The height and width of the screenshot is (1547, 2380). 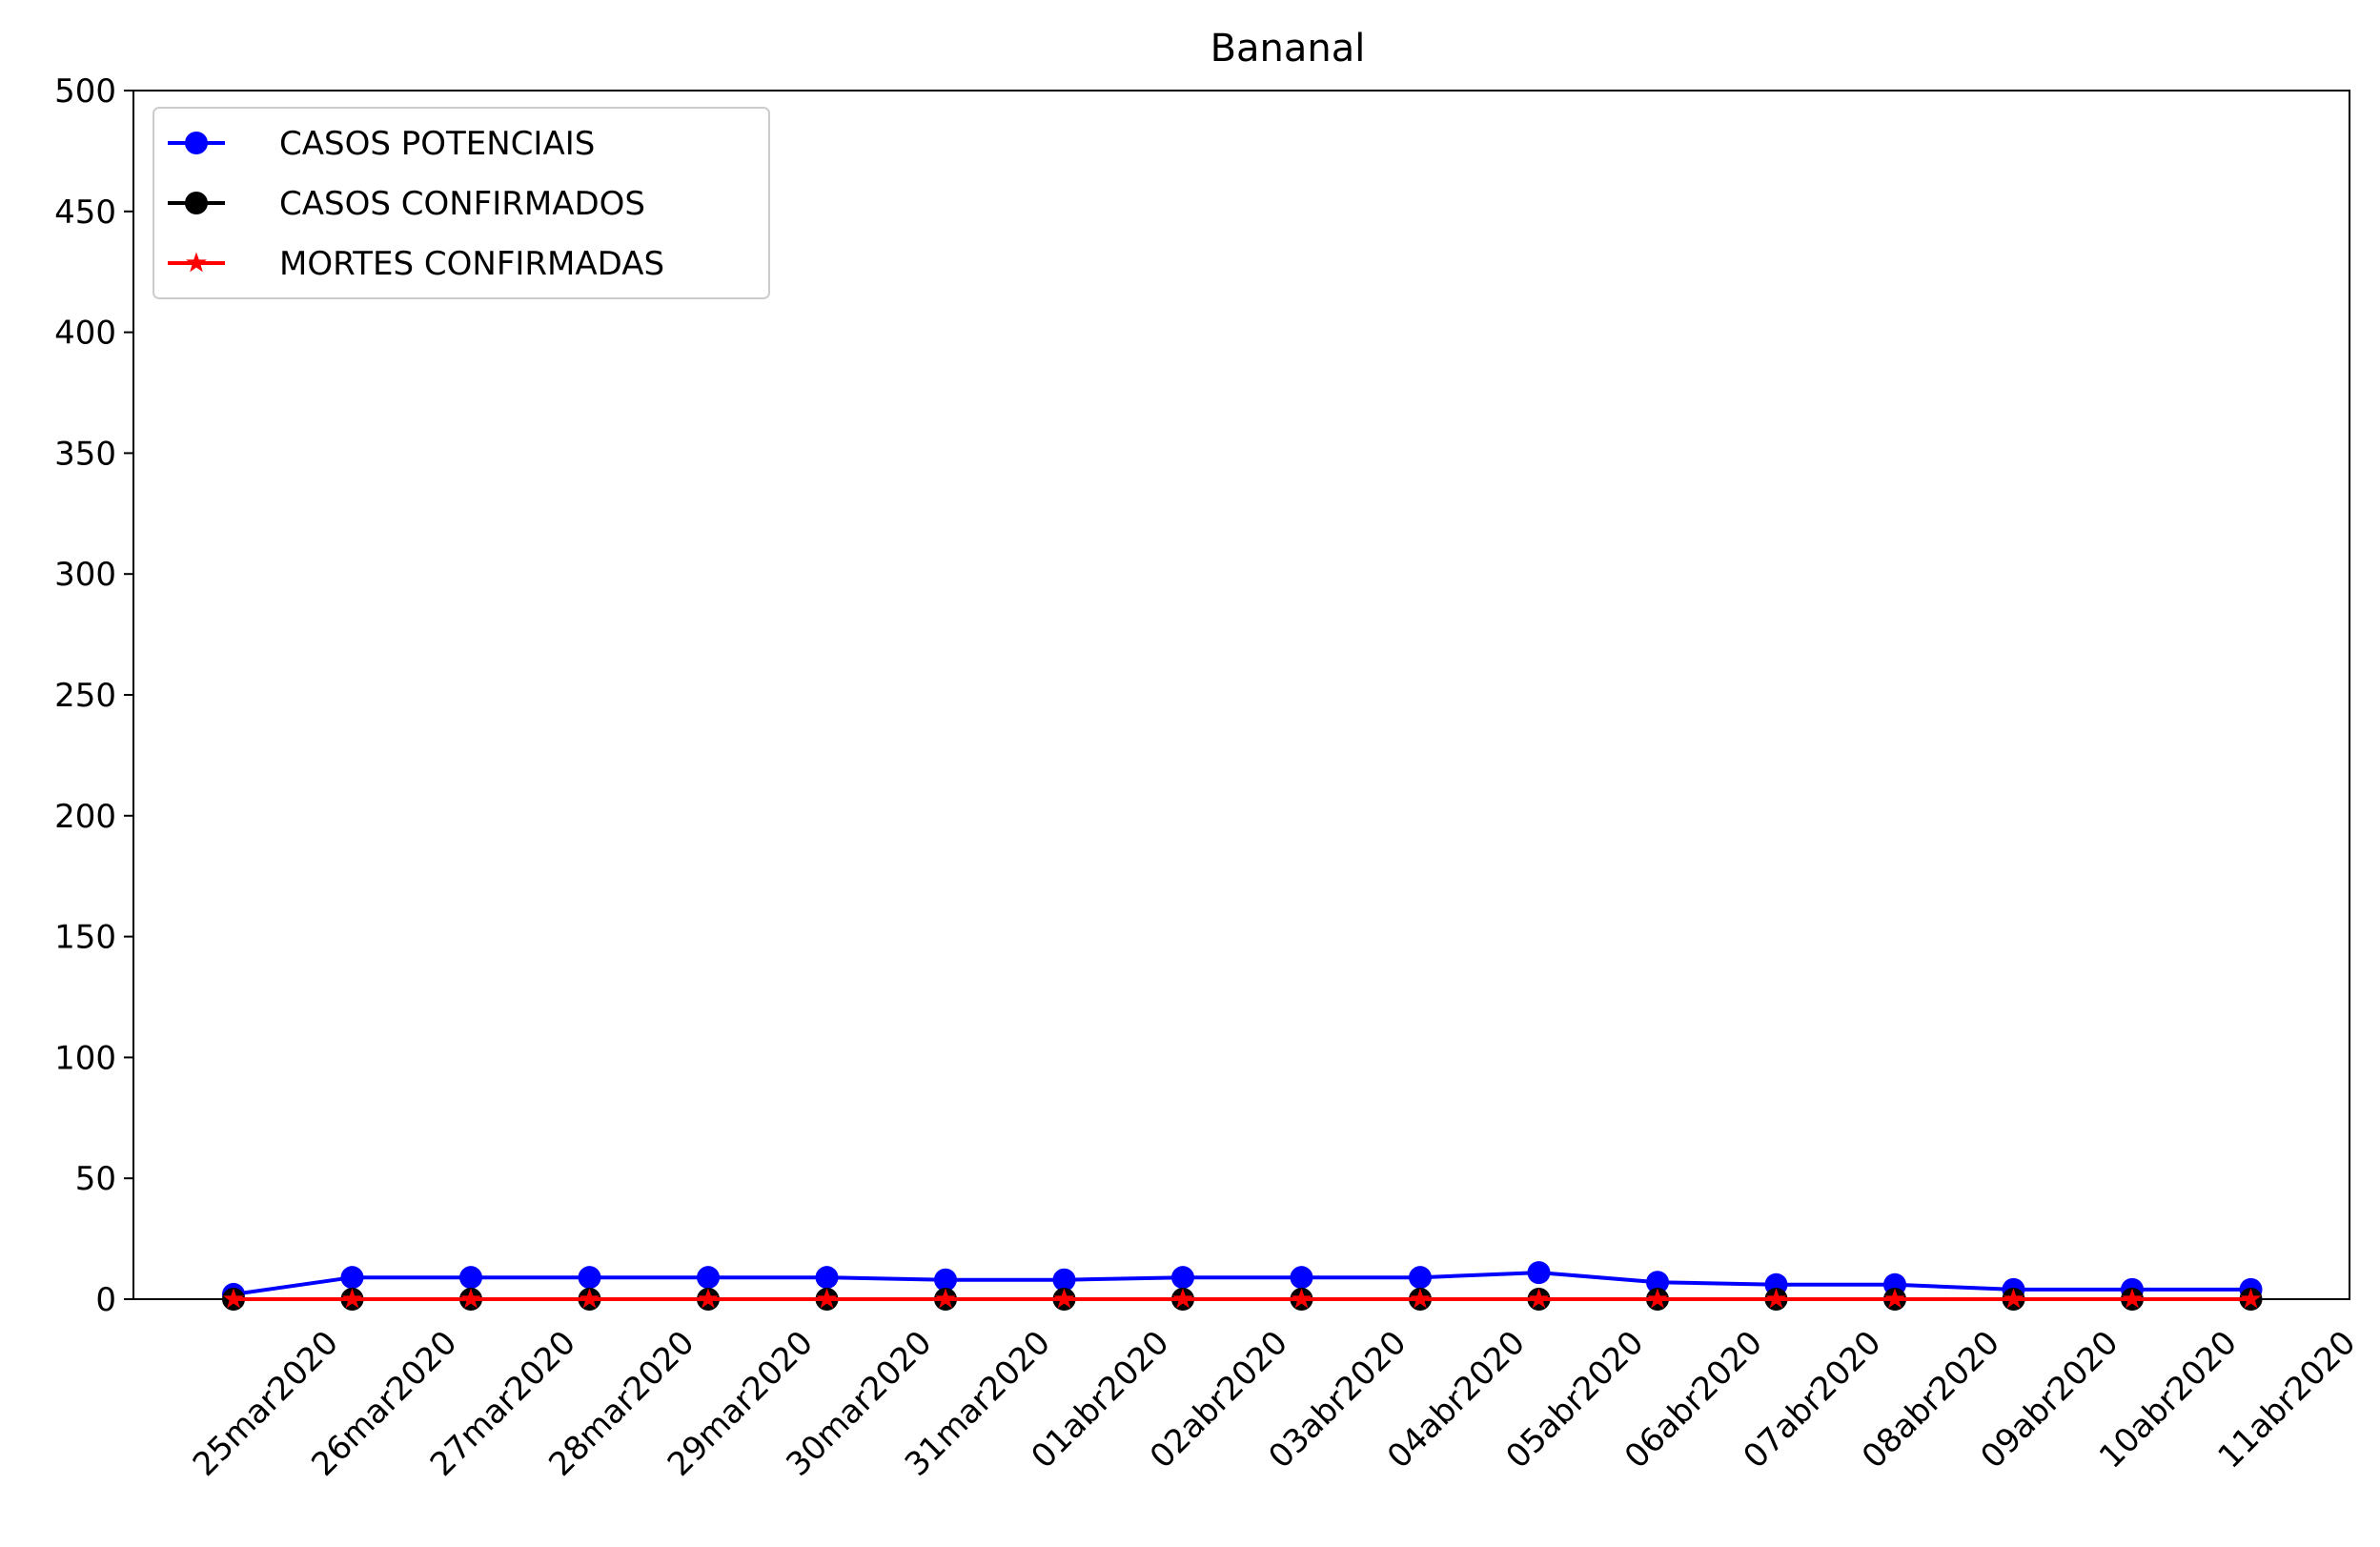 What do you see at coordinates (85, 696) in the screenshot?
I see `y-tick-label: 250` at bounding box center [85, 696].